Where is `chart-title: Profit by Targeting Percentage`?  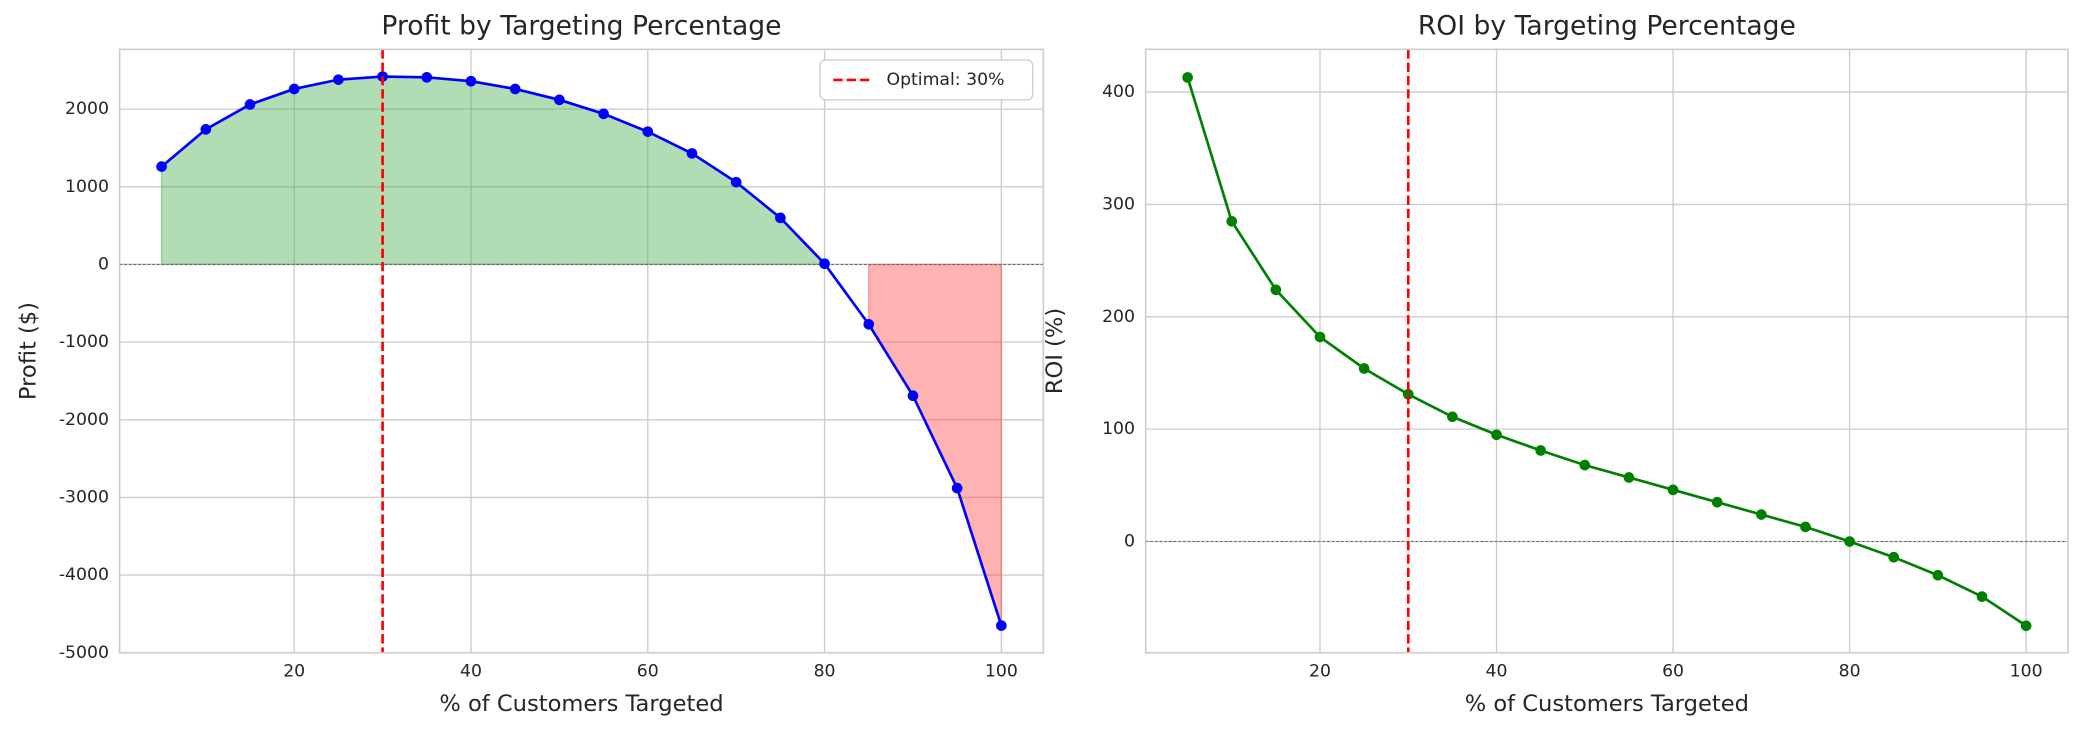 chart-title: Profit by Targeting Percentage is located at coordinates (581, 25).